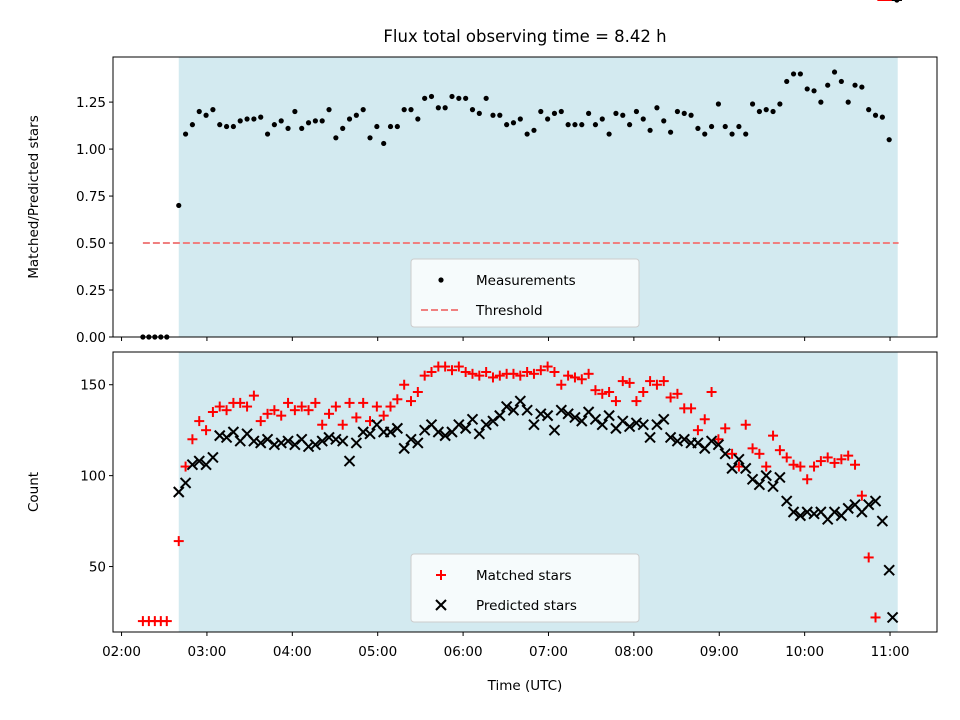  What do you see at coordinates (34, 196) in the screenshot?
I see `ratio-y-axis-label: Matched/Predicted stars` at bounding box center [34, 196].